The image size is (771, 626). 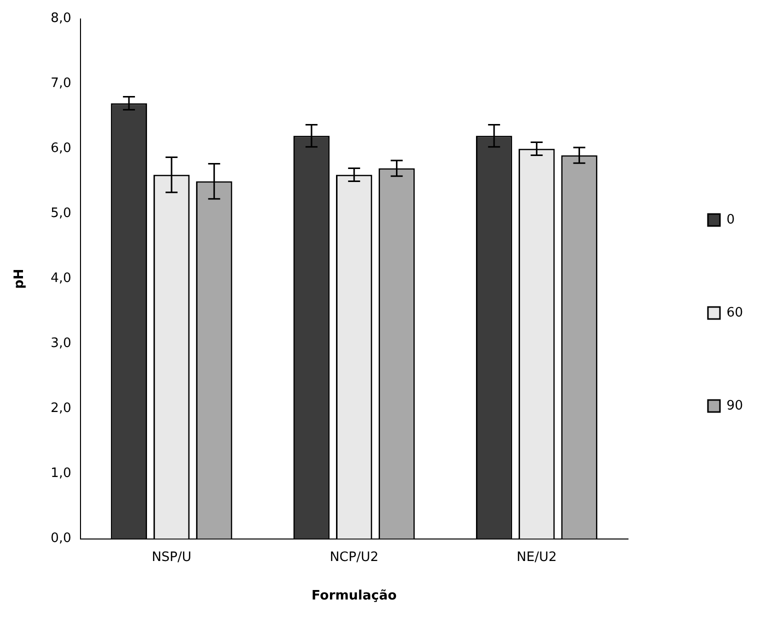 I want to click on x-tick-label: NSP/U, so click(x=172, y=557).